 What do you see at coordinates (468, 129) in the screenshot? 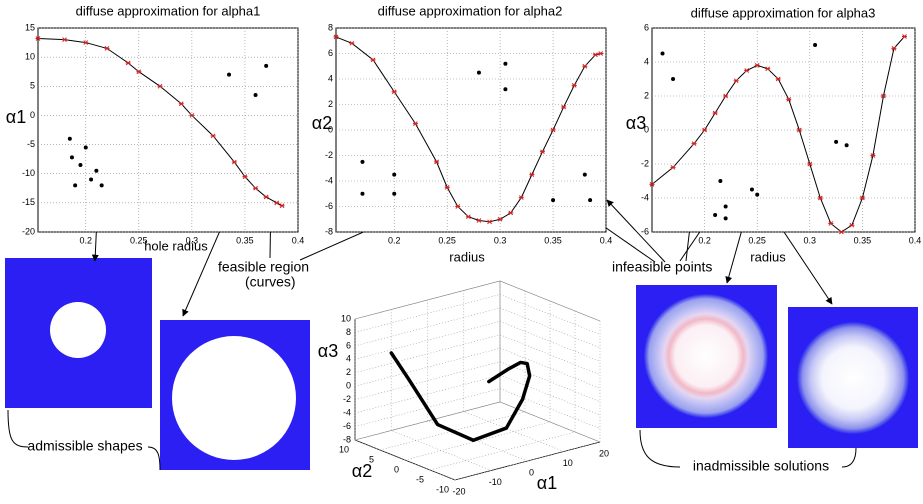
I see `feasible-curve` at bounding box center [468, 129].